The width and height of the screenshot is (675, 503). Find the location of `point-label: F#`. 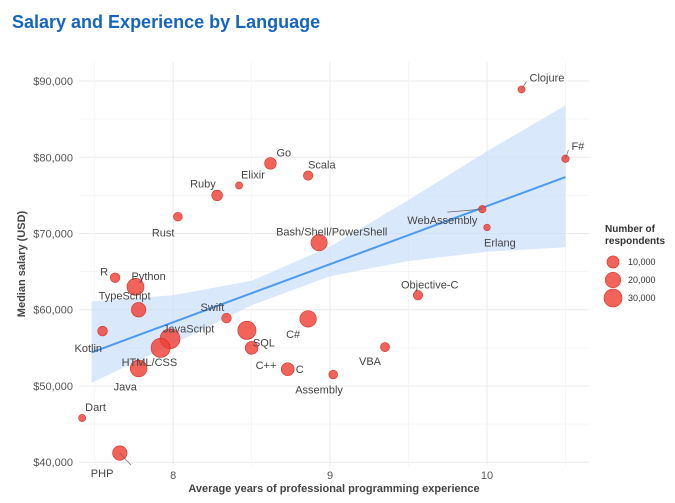

point-label: F# is located at coordinates (578, 147).